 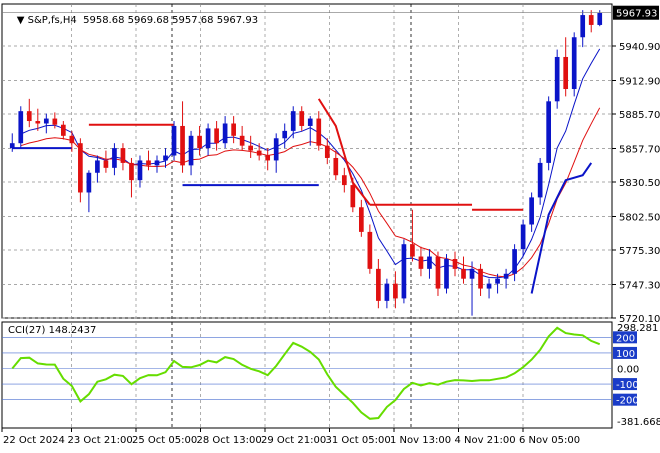 What do you see at coordinates (639, 183) in the screenshot?
I see `price-tick-label: 5830.50` at bounding box center [639, 183].